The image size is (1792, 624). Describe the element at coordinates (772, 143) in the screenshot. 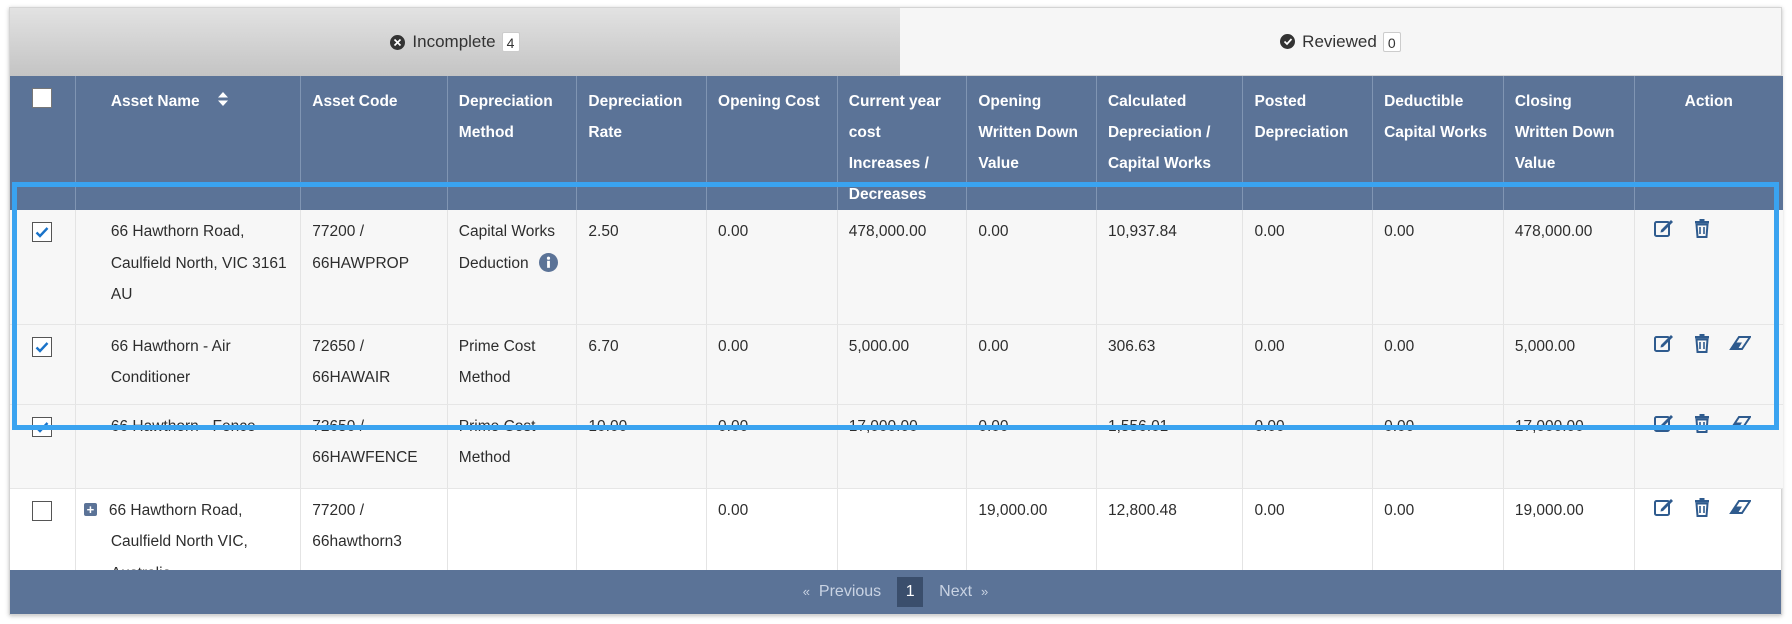

I see `column-header-opening-cost: Opening Cost` at that location.